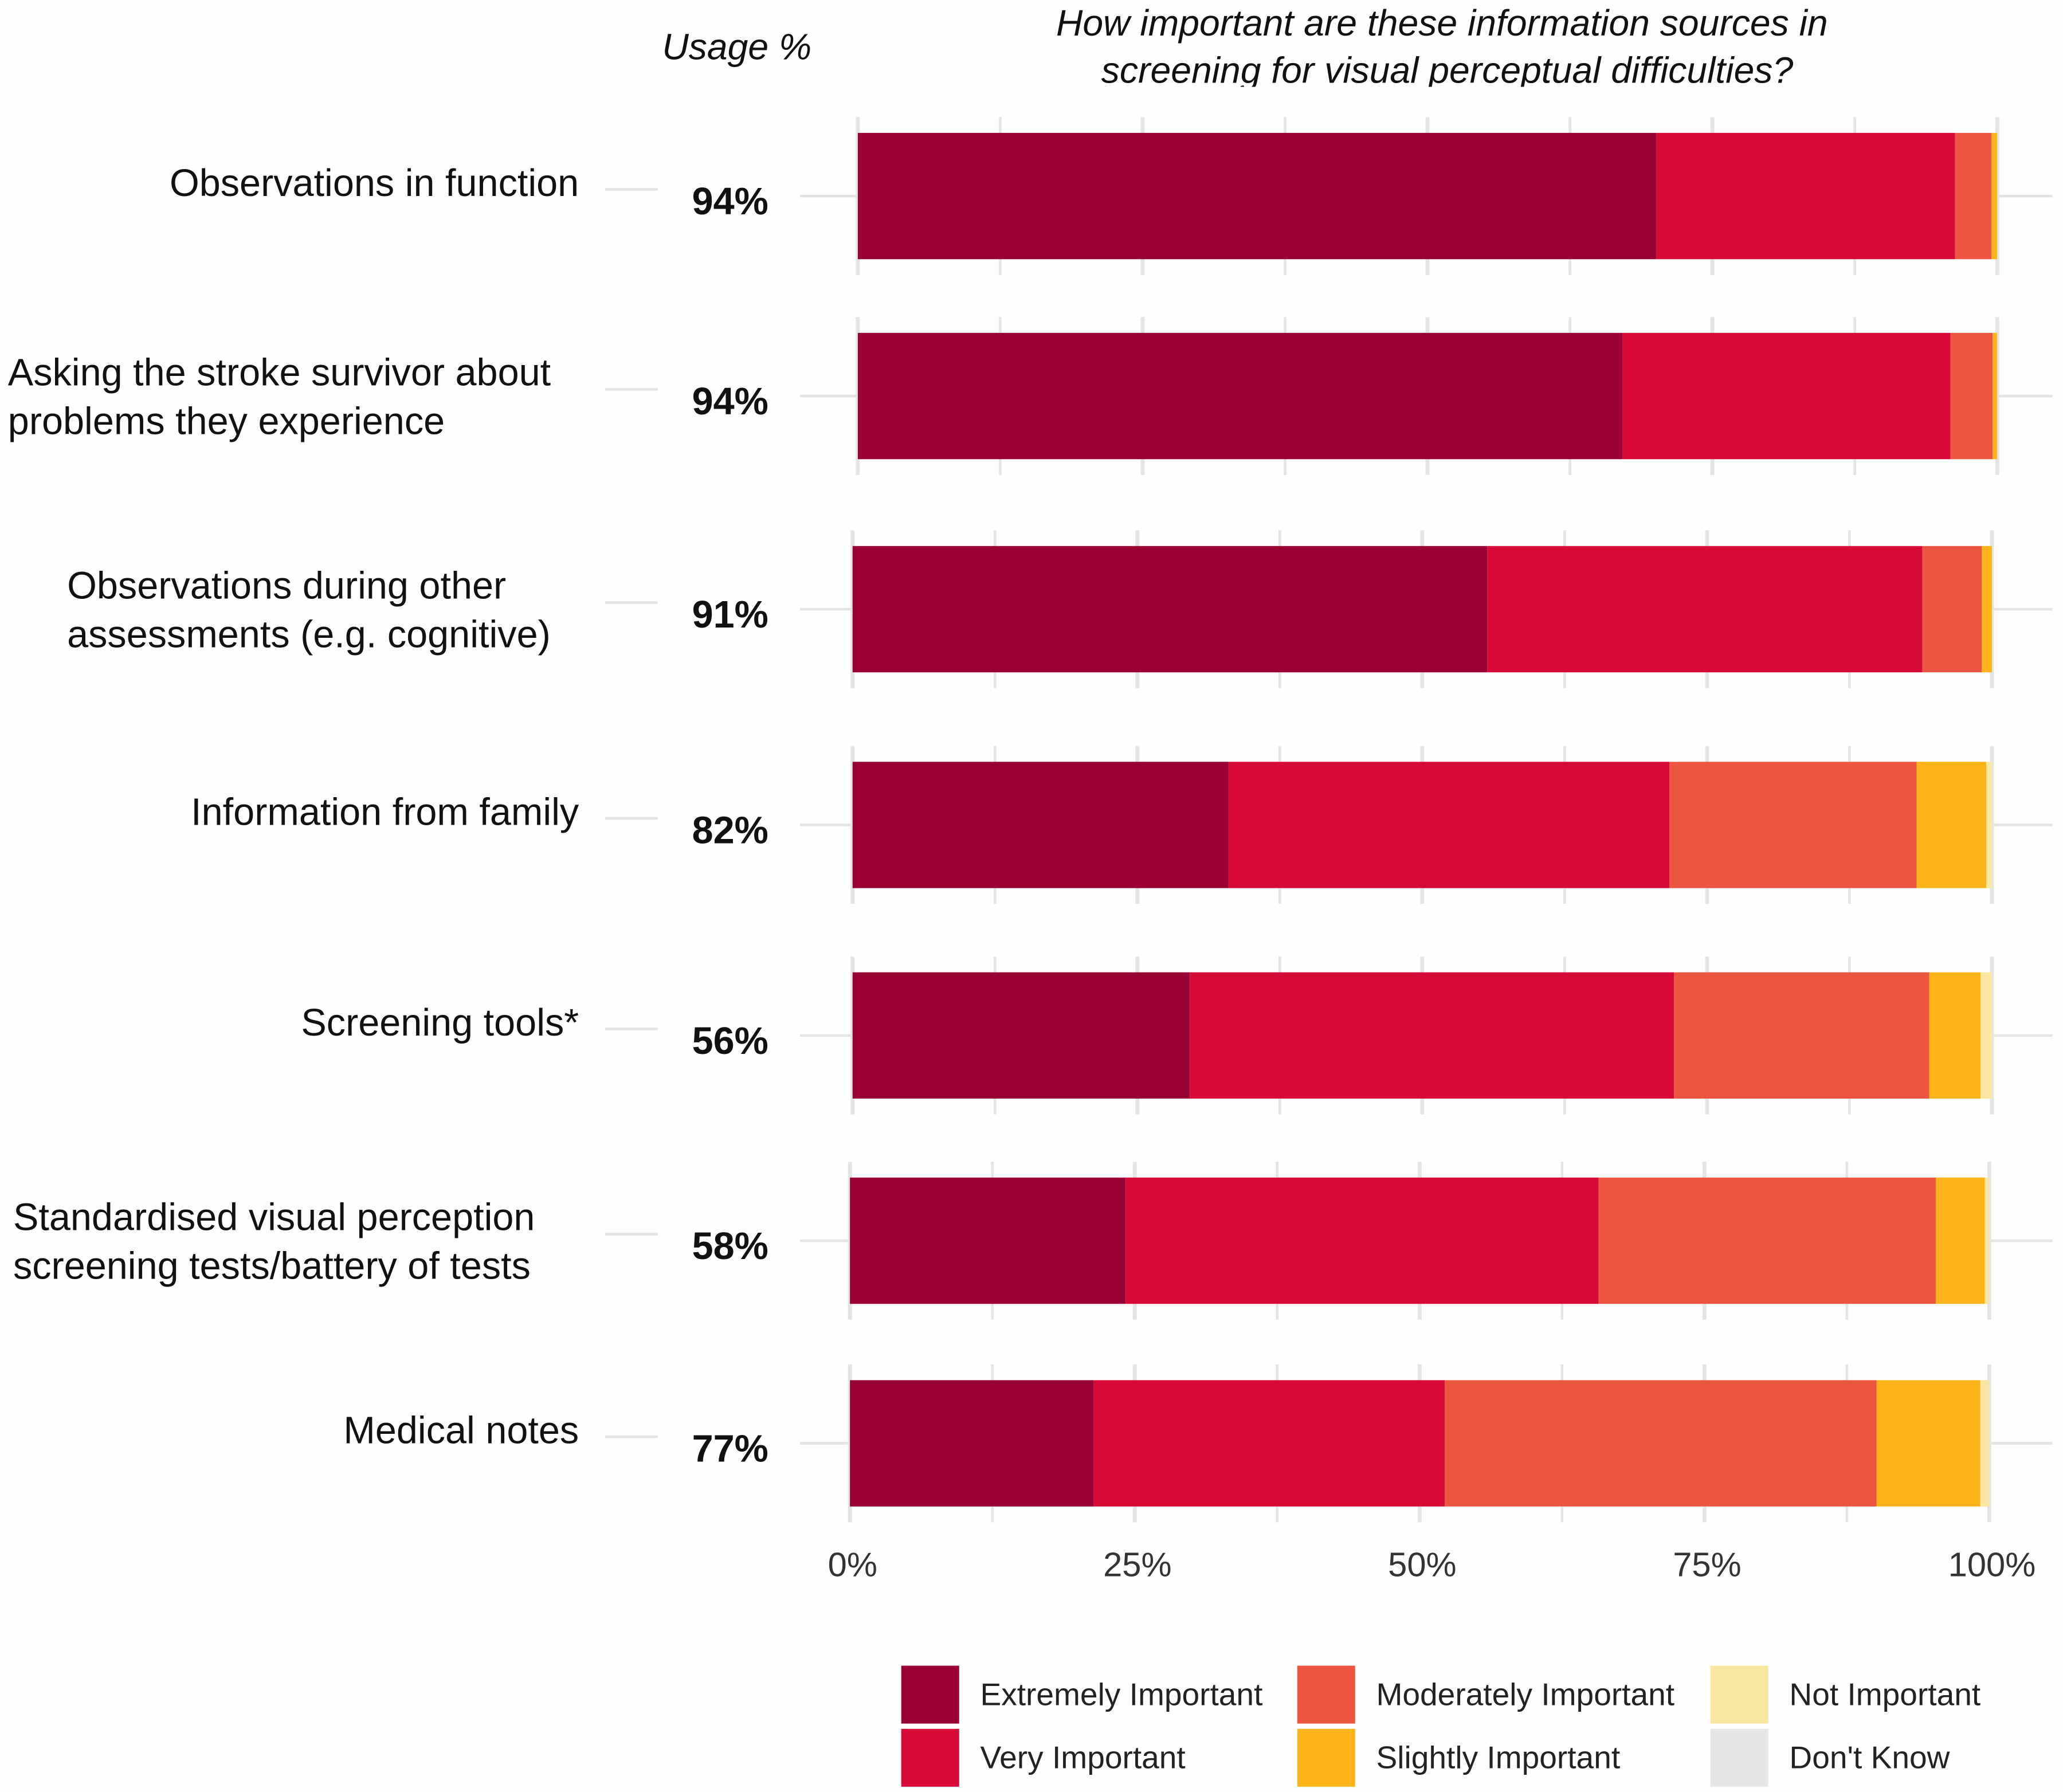  Describe the element at coordinates (1121, 1694) in the screenshot. I see `legend-label: Extremely Important` at that location.